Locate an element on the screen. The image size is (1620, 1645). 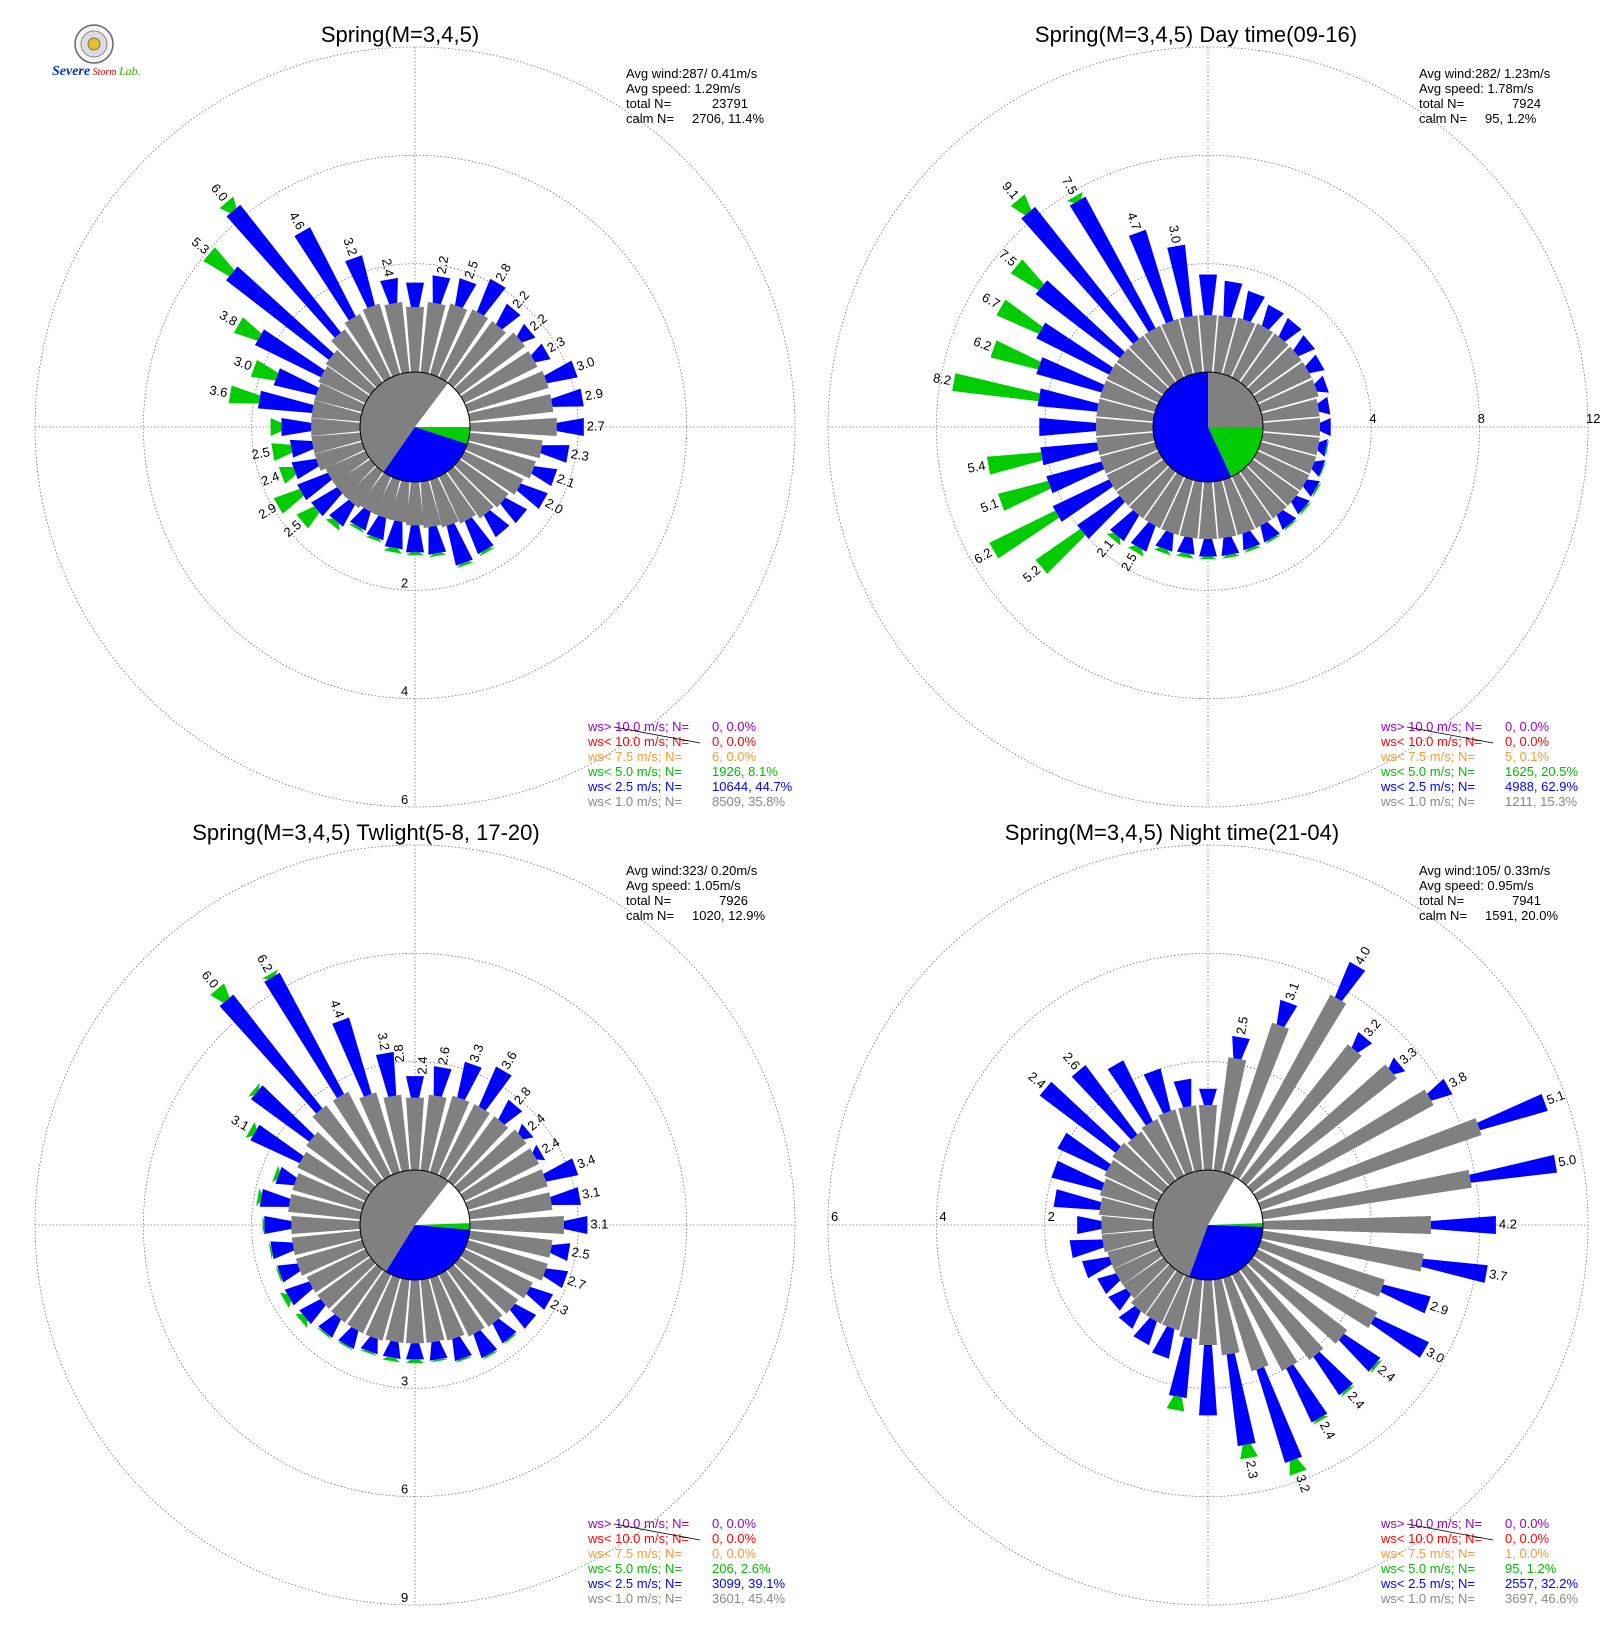
calm-n-value: 2706, 11.4% is located at coordinates (728, 118).